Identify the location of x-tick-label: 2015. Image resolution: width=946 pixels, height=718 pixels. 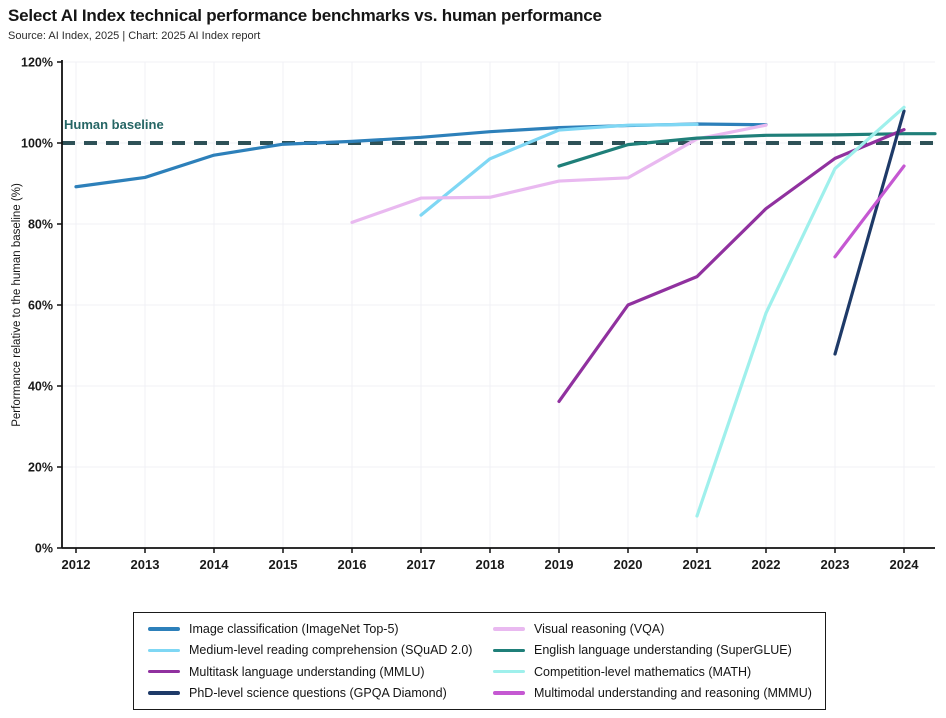
(283, 564).